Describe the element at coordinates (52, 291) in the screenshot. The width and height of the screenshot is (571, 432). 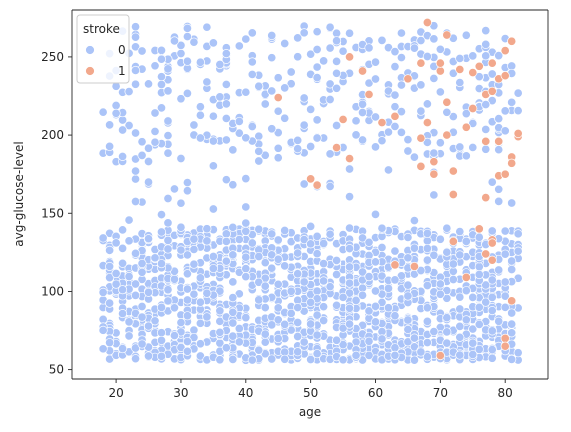
I see `y-tick-label: 100` at that location.